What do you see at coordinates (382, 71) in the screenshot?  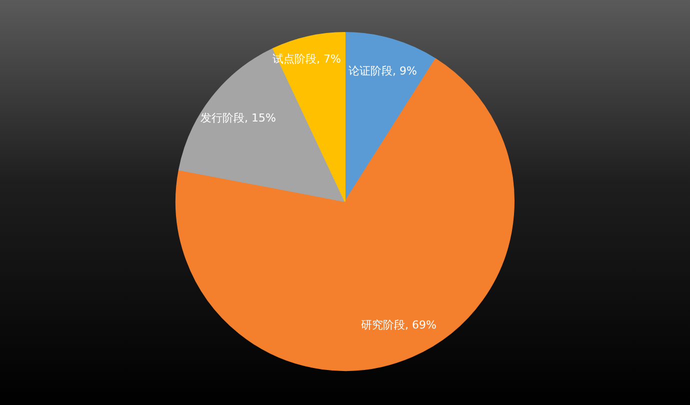 I see `slice-label: 论证阶段, 9%` at bounding box center [382, 71].